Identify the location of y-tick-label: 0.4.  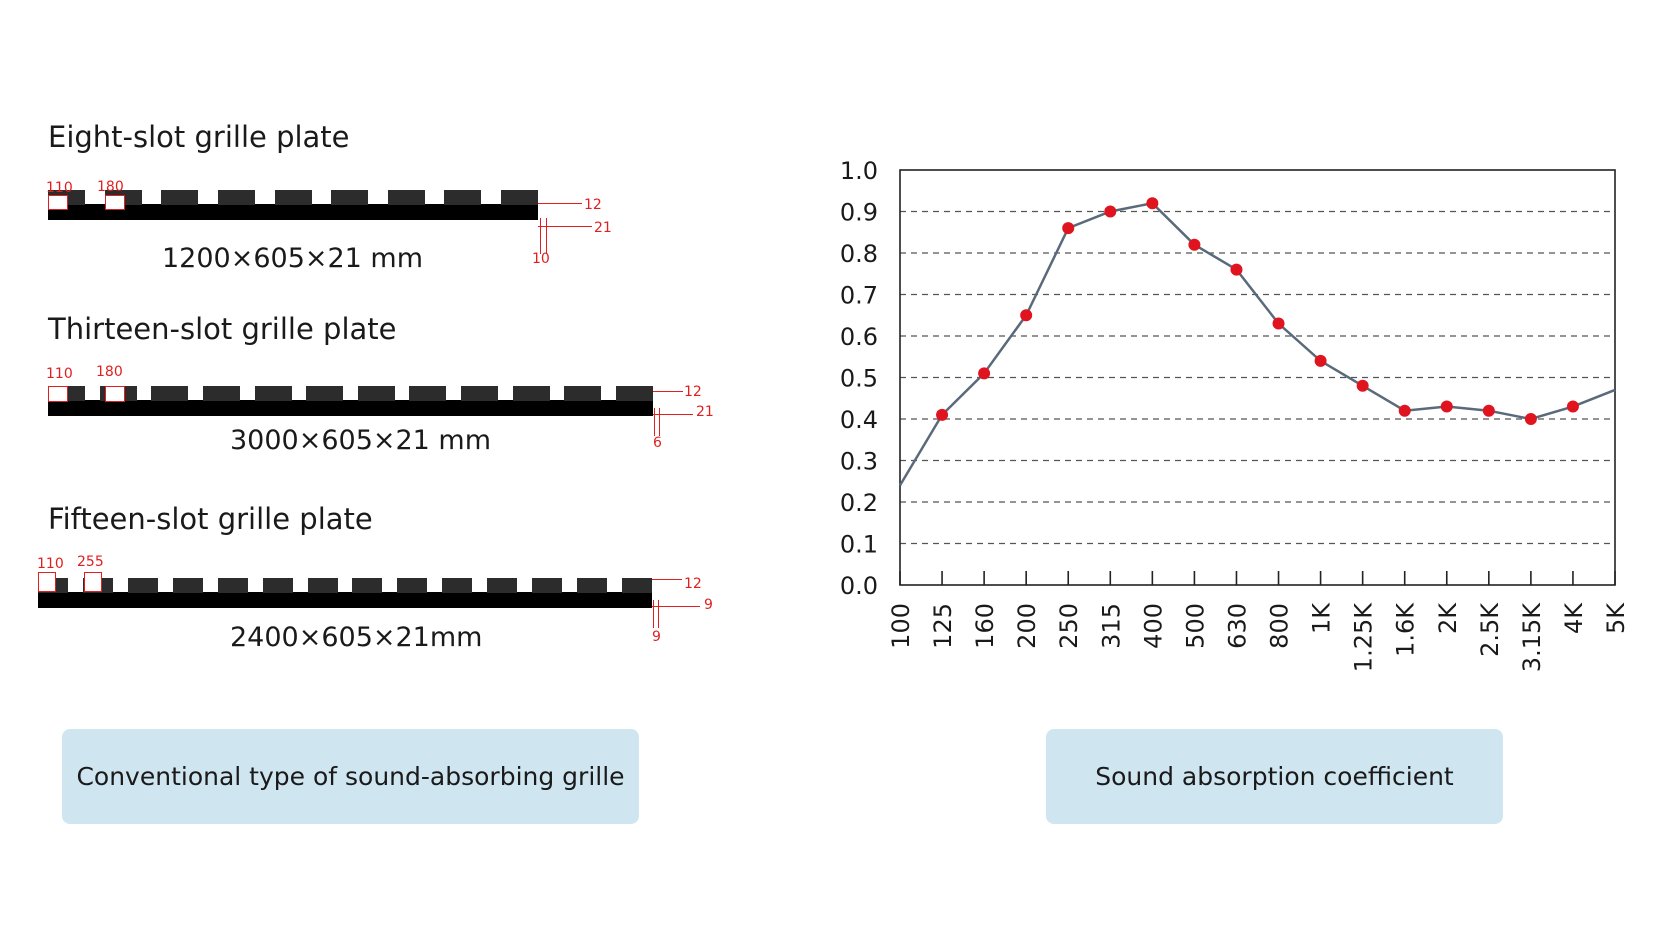
(859, 420).